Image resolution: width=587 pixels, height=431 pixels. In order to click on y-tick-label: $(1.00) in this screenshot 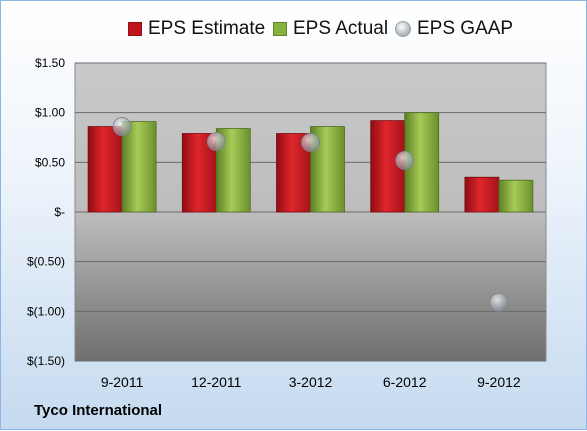, I will do `click(46, 311)`.